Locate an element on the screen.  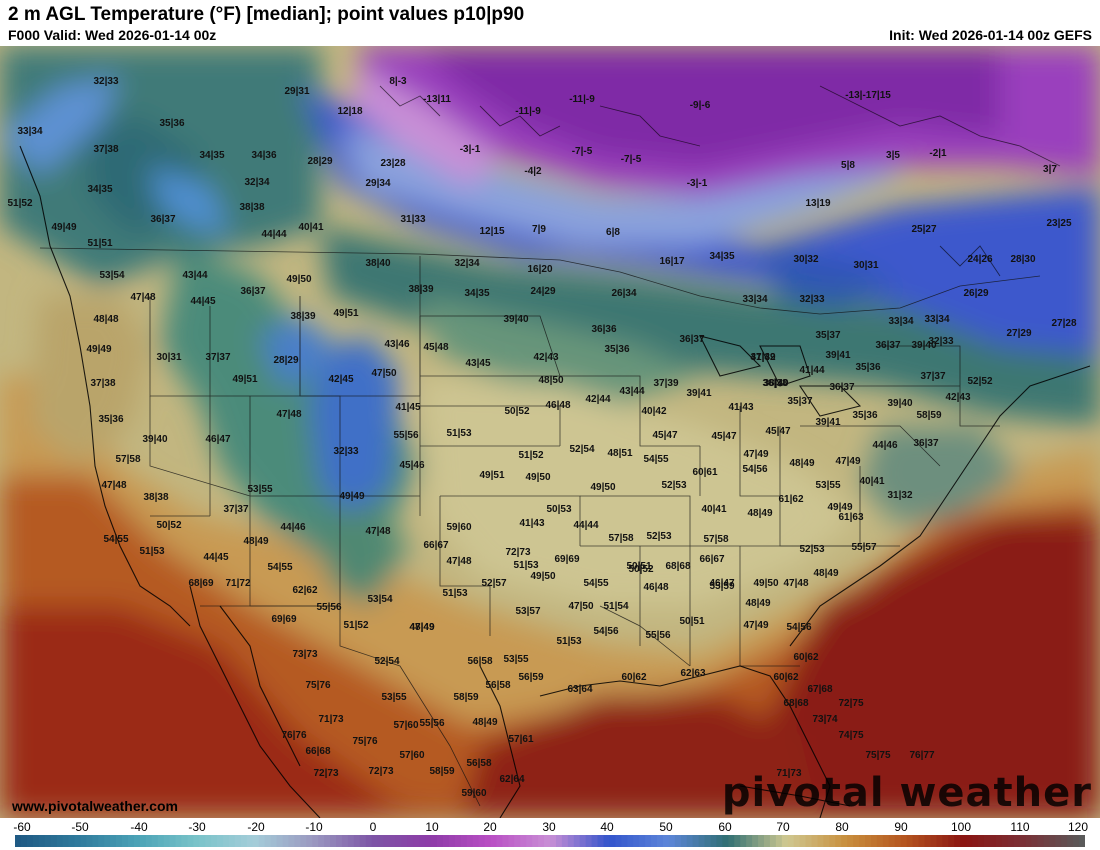
point-value: 43|45 is located at coordinates (478, 363).